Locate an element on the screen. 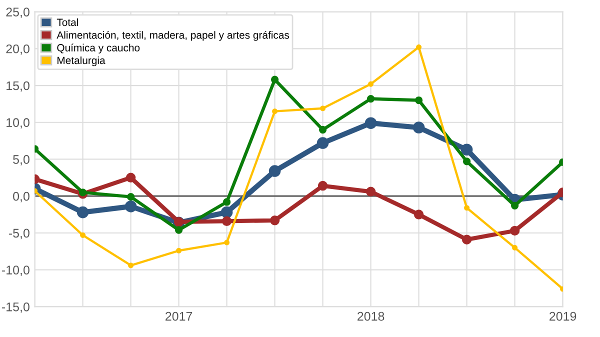 This screenshot has height=337, width=600. y-tick-label: 20,0 is located at coordinates (18, 49).